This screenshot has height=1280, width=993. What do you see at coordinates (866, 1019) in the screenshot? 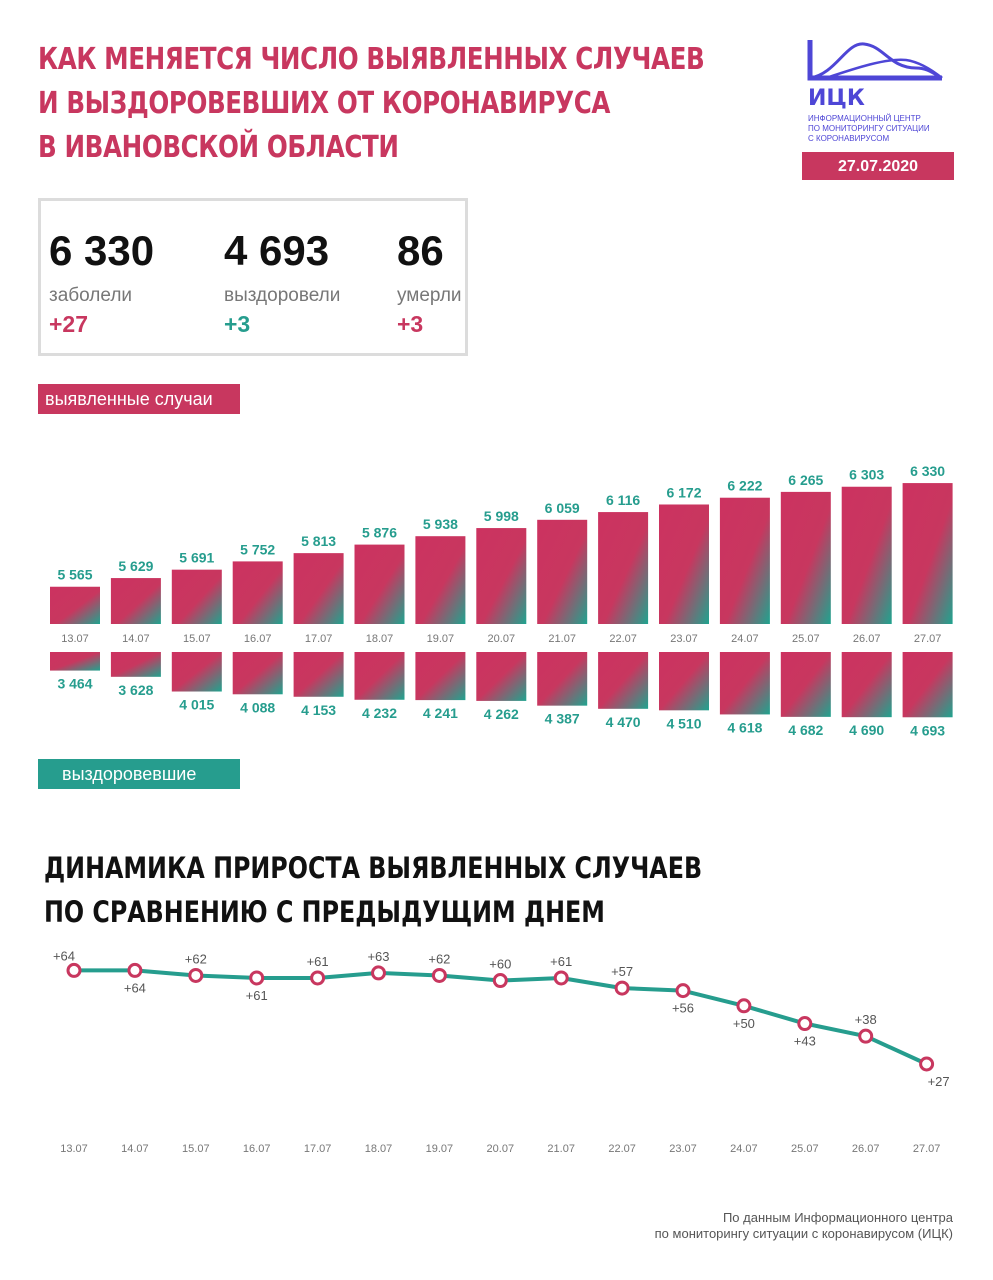
I see `growth-point-label: +38` at bounding box center [866, 1019].